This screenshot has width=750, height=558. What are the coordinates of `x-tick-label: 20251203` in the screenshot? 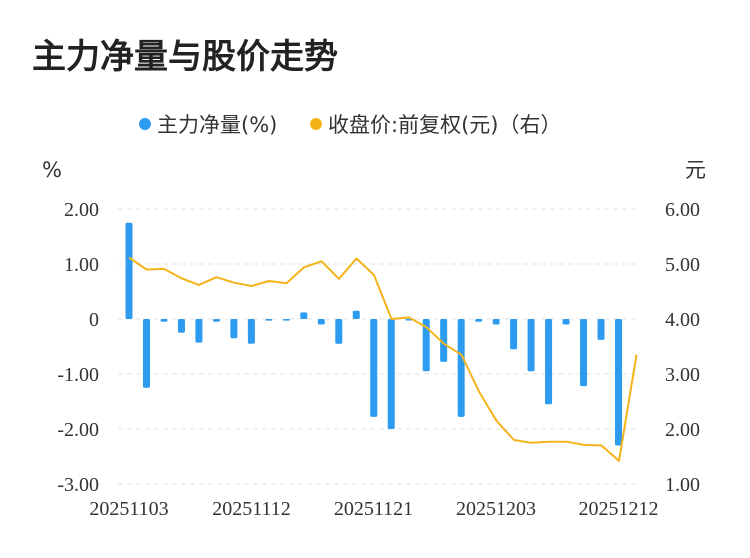 It's located at (496, 509).